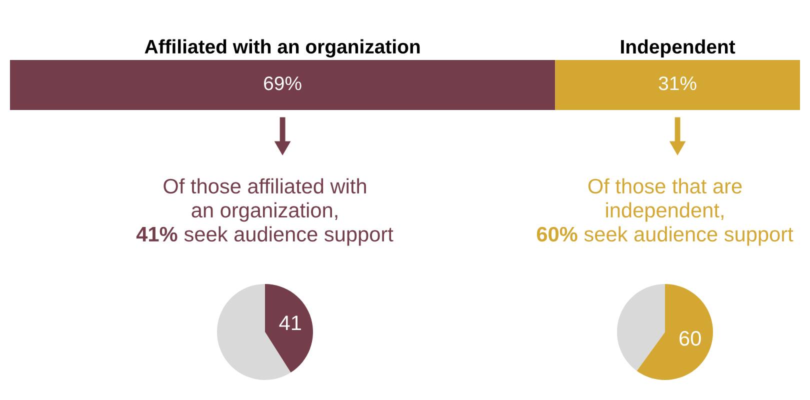 The width and height of the screenshot is (810, 400). Describe the element at coordinates (265, 212) in the screenshot. I see `chart-title: Of those affiliated with an organization, 41% seek audience support` at that location.